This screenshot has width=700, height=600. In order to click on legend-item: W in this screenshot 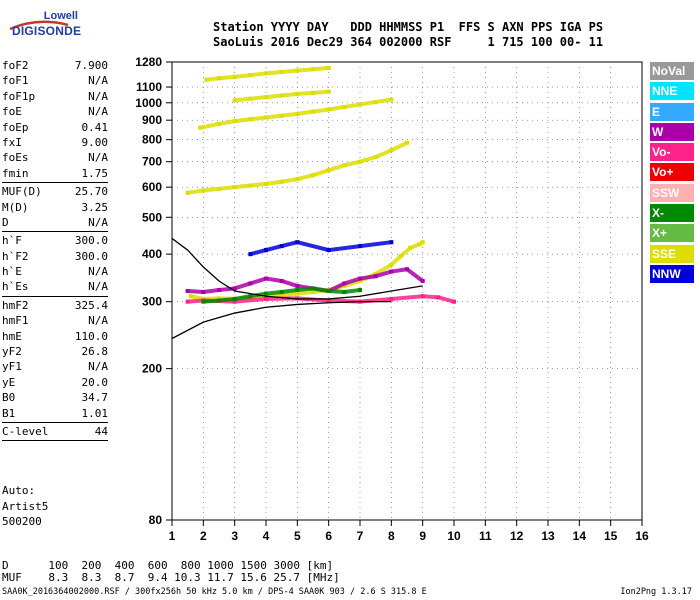, I will do `click(672, 131)`.